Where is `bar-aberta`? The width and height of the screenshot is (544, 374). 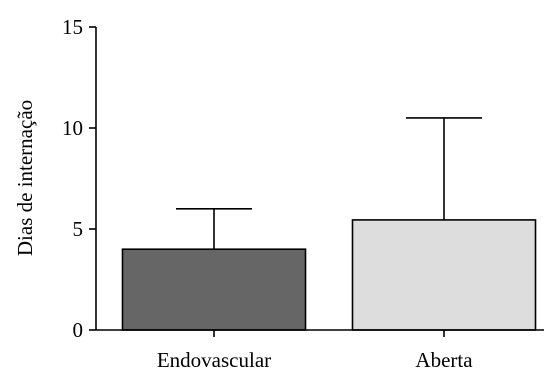
bar-aberta is located at coordinates (444, 275).